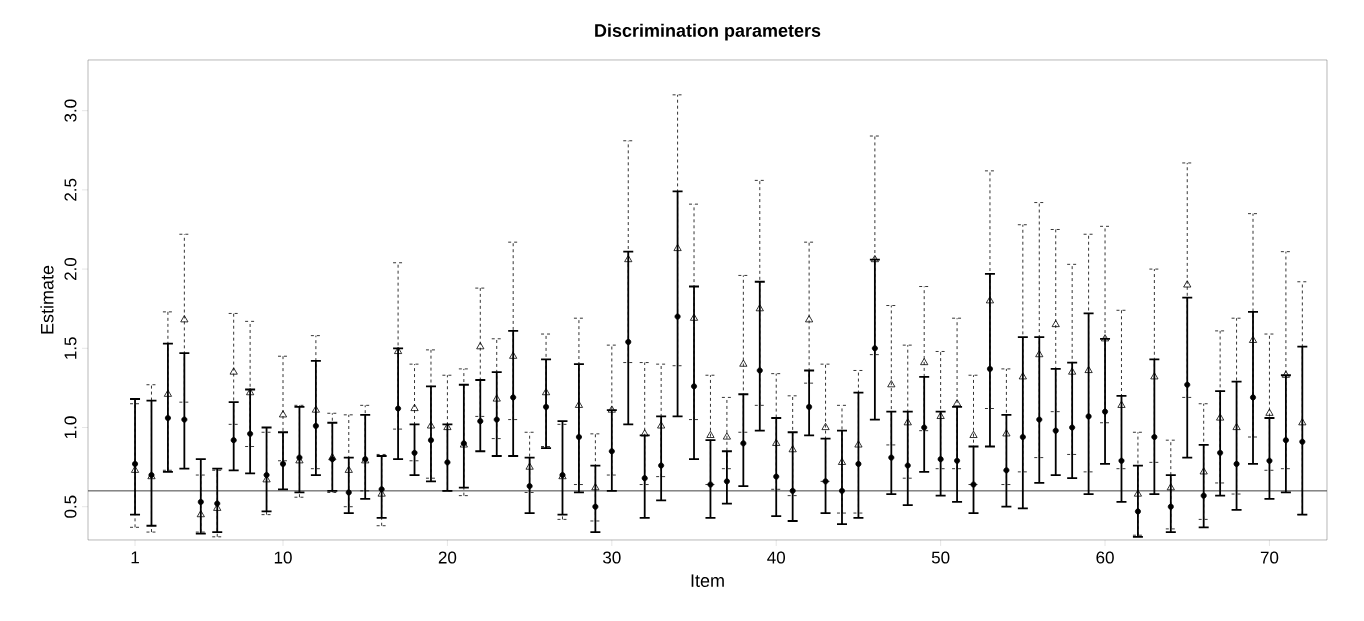 The width and height of the screenshot is (1364, 621). What do you see at coordinates (940, 557) in the screenshot?
I see `x-tick-label: 50` at bounding box center [940, 557].